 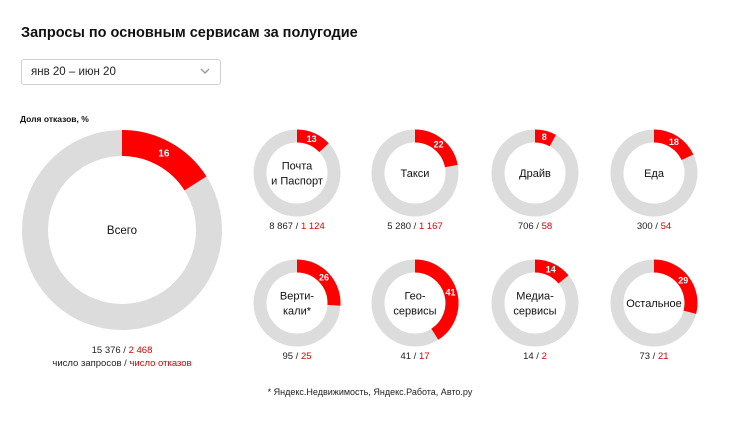 What do you see at coordinates (306, 356) in the screenshot?
I see `service-rejections-value: 25` at bounding box center [306, 356].